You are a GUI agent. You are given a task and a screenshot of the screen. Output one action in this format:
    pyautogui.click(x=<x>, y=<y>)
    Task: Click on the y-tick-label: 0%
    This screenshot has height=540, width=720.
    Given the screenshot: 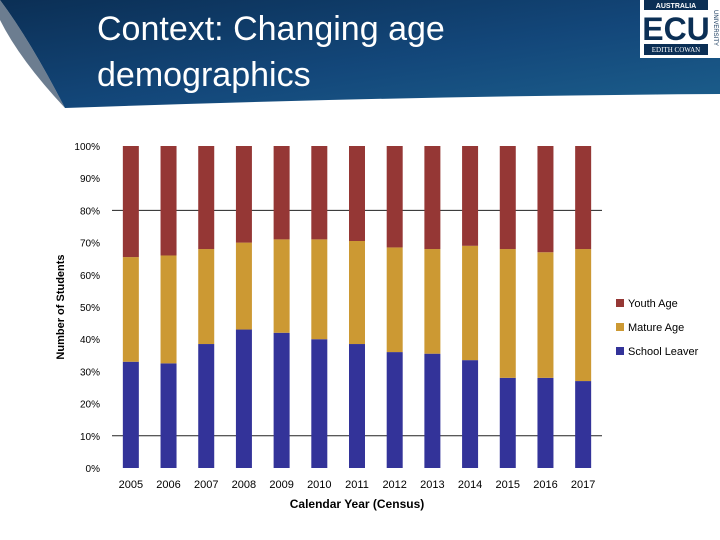 What is the action you would take?
    pyautogui.click(x=93, y=469)
    